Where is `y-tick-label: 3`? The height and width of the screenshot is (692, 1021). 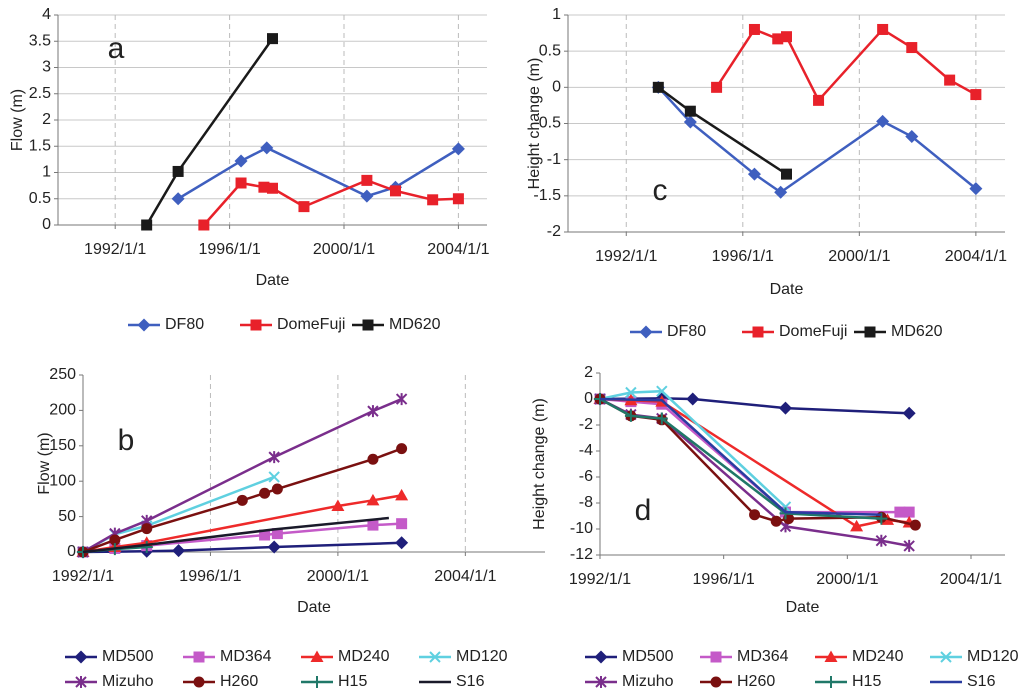
y-tick-label: 3 is located at coordinates (46, 67).